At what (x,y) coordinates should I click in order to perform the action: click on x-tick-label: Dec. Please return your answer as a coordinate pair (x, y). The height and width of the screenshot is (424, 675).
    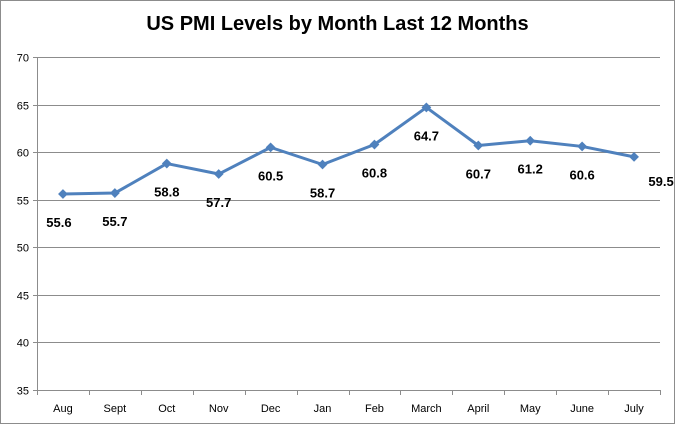
    Looking at the image, I should click on (271, 409).